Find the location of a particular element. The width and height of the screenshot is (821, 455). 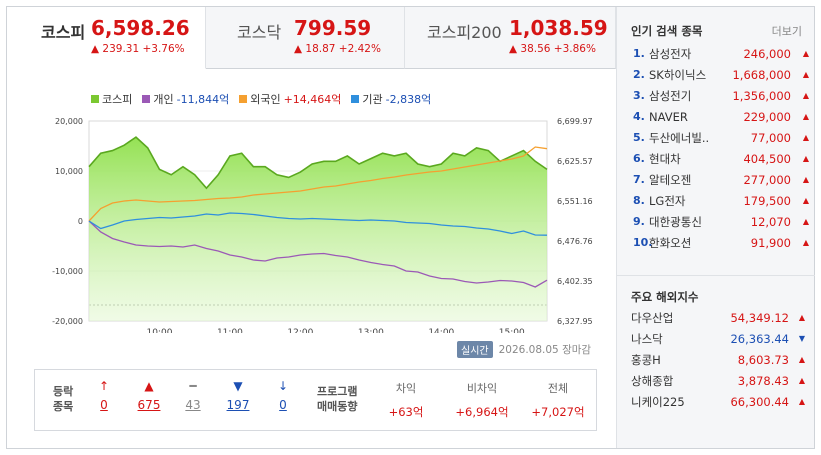

tab-kosdaq: 코스닥 799.59 ▲ 18.87 +2.42% is located at coordinates (305, 38).